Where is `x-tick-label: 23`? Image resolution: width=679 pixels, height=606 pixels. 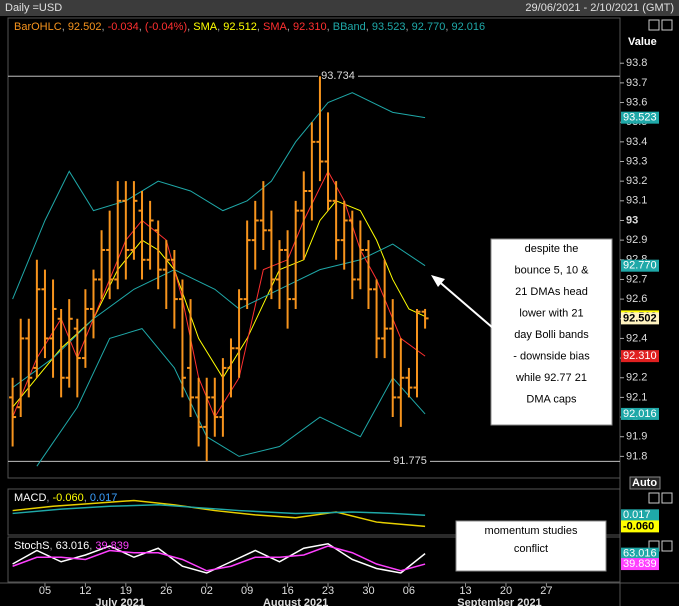 x-tick-label: 23 is located at coordinates (328, 591).